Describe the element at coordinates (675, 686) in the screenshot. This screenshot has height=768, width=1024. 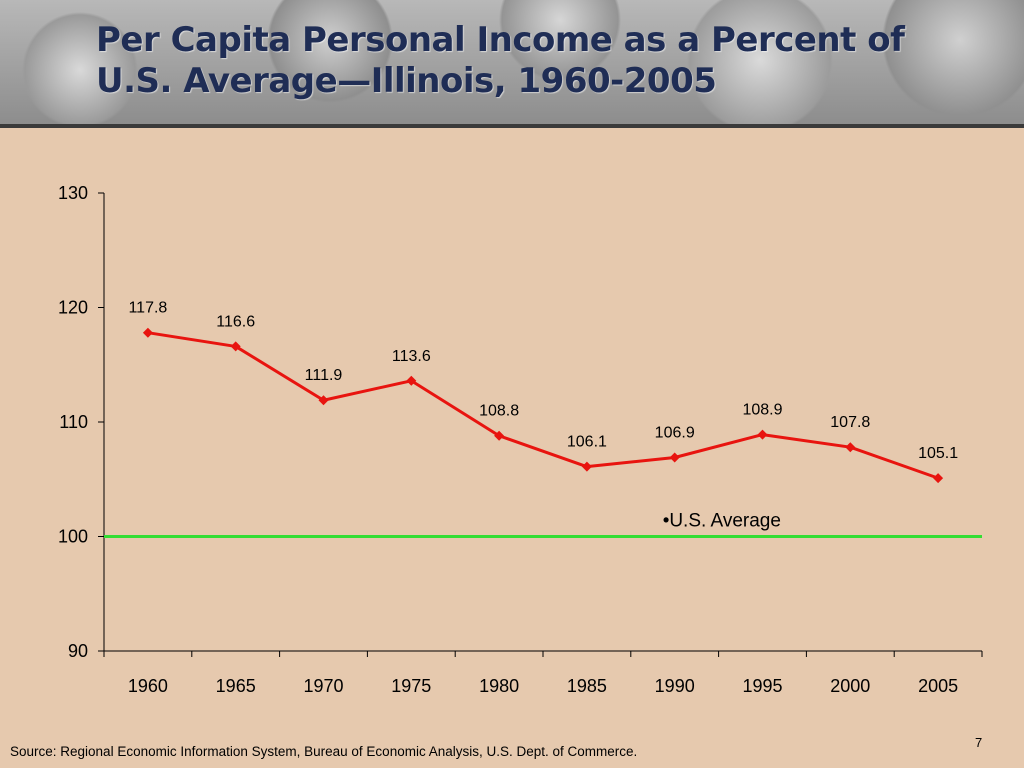
I see `x-tick-label: 1990` at that location.